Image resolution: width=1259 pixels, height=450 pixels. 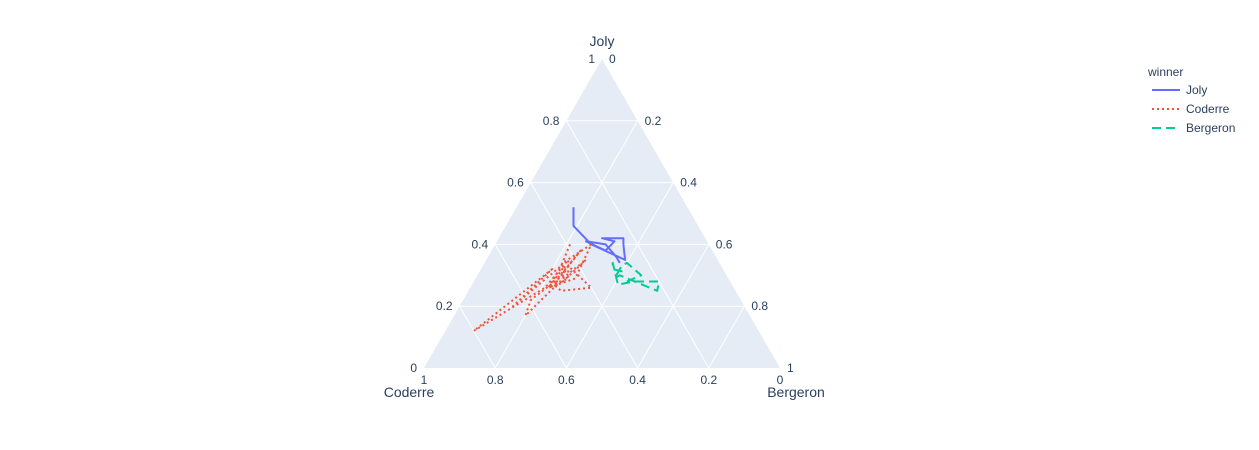 I want to click on axis-b-title: Coderre, so click(x=409, y=392).